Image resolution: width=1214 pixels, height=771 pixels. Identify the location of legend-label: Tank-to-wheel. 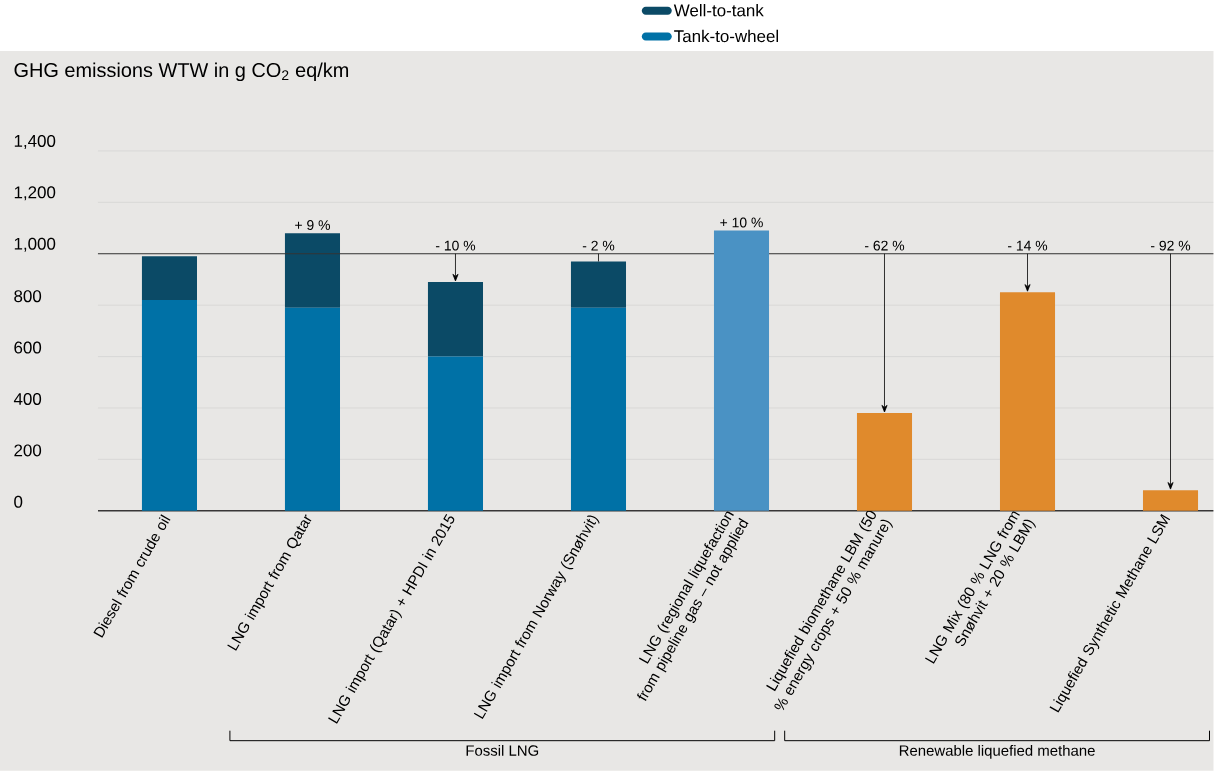
(726, 36).